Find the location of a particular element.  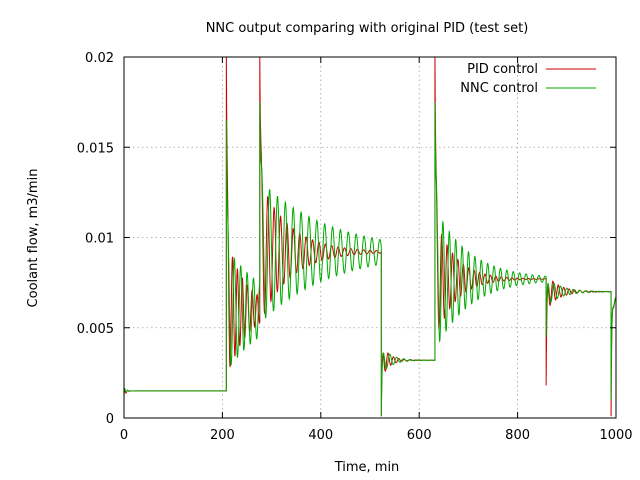

y-tick-label: 0.01 is located at coordinates (99, 239).